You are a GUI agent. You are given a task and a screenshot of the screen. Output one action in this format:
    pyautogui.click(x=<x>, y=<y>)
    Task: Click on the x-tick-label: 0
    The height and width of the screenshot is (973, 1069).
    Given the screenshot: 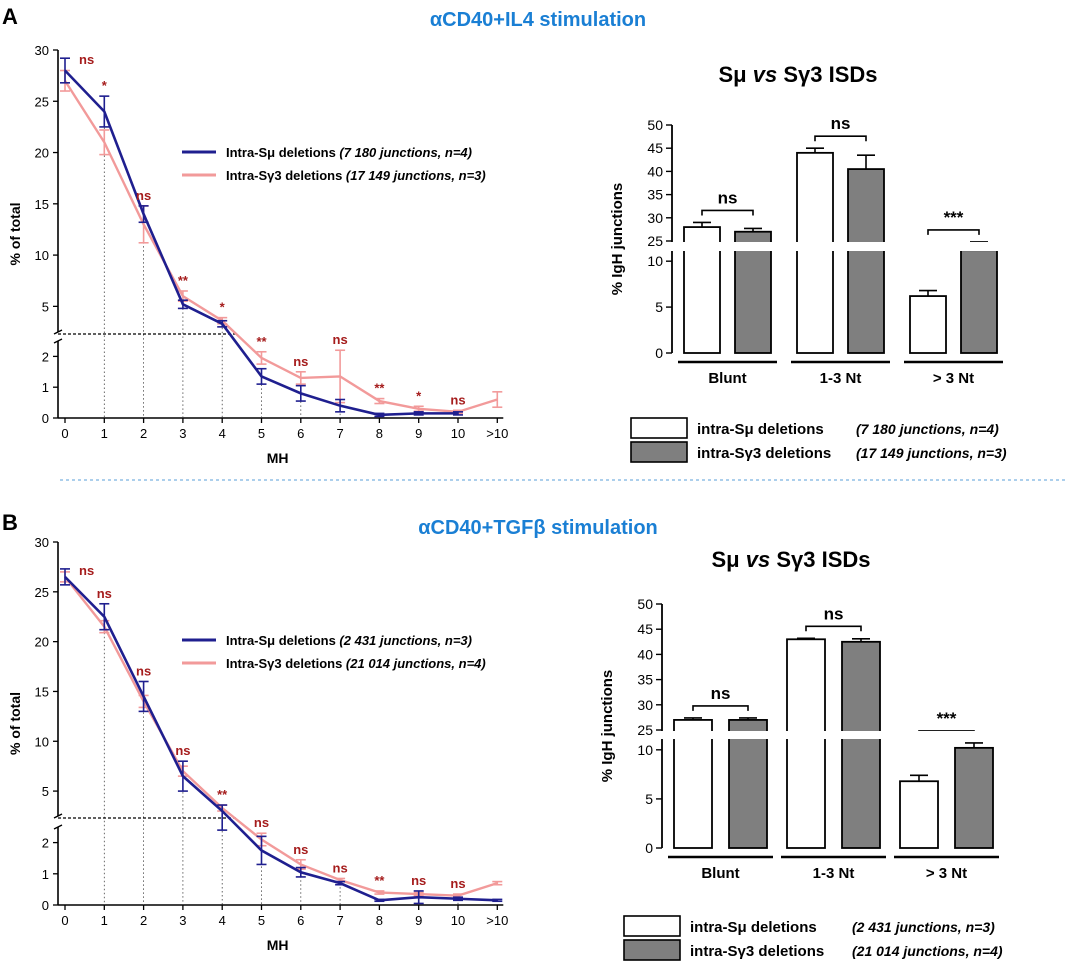 What is the action you would take?
    pyautogui.click(x=64, y=920)
    